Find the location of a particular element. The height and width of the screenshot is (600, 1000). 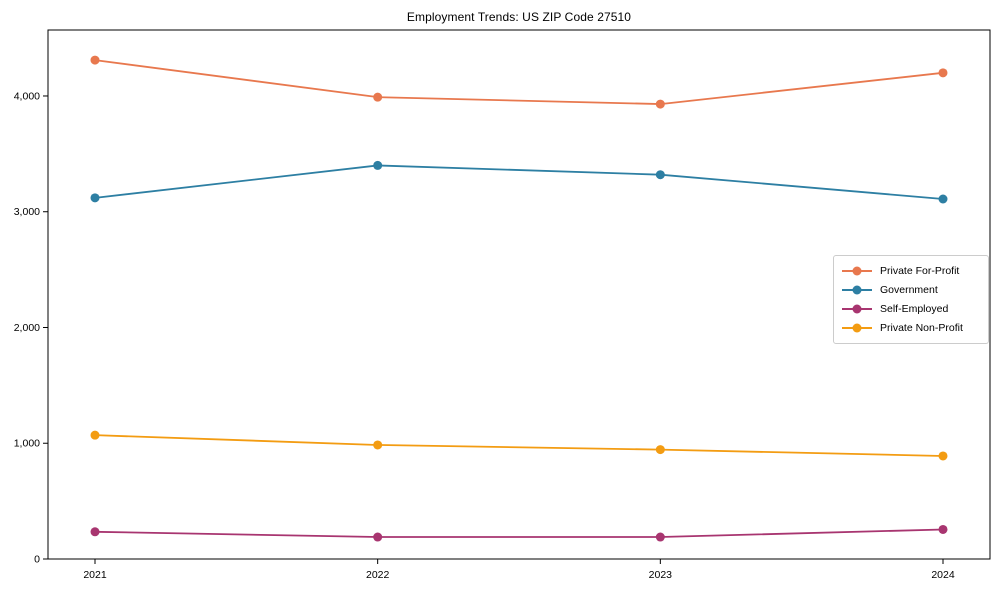

x-tick-label: 2023 is located at coordinates (661, 575).